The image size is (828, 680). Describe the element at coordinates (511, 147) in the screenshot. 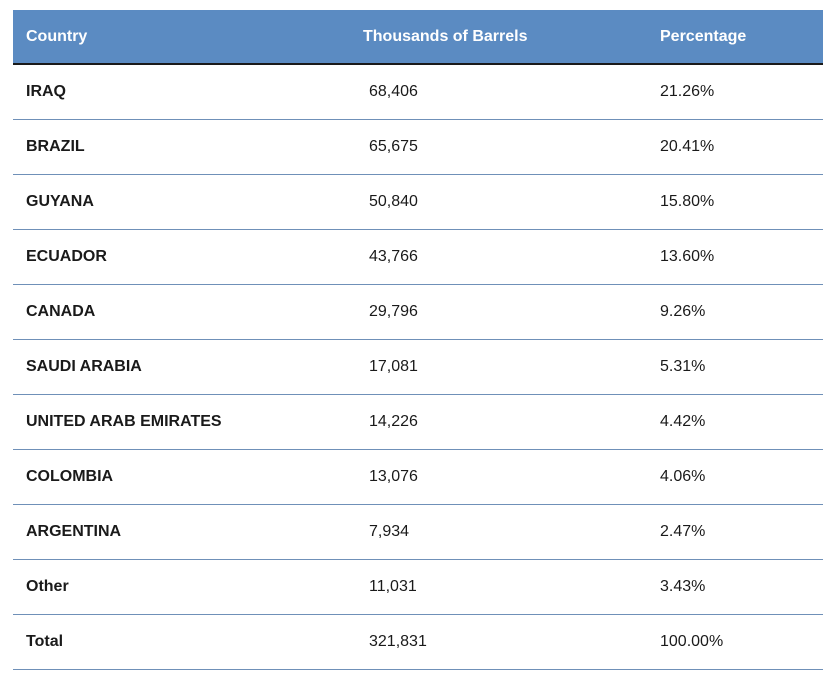

I see `cell-barrels: 65,675` at that location.